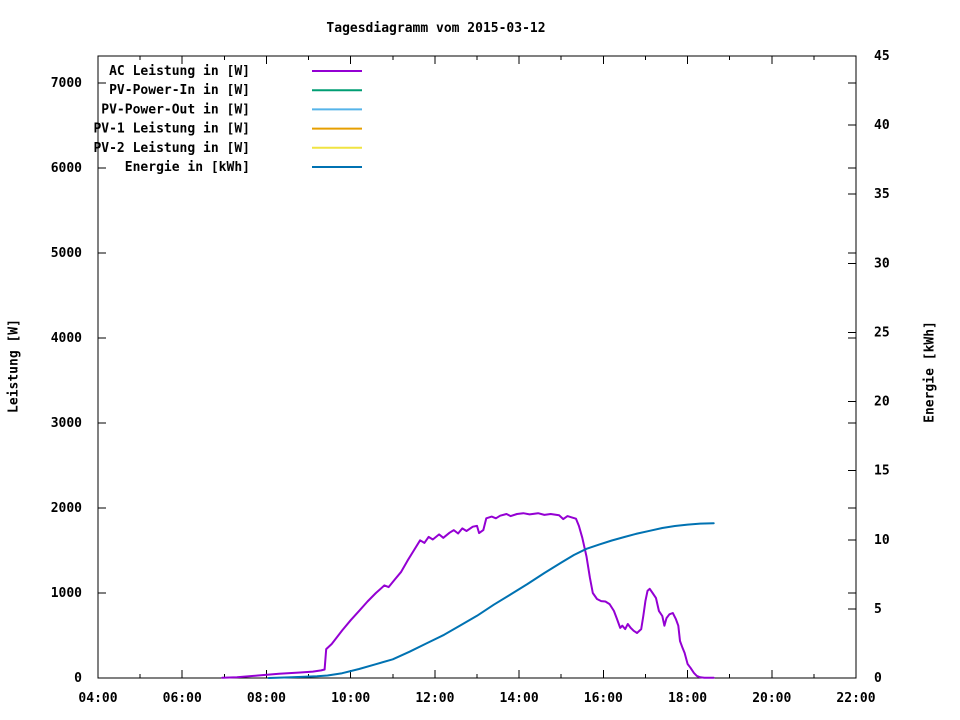  I want to click on x-axis-tick-label: 20:00, so click(771, 698).